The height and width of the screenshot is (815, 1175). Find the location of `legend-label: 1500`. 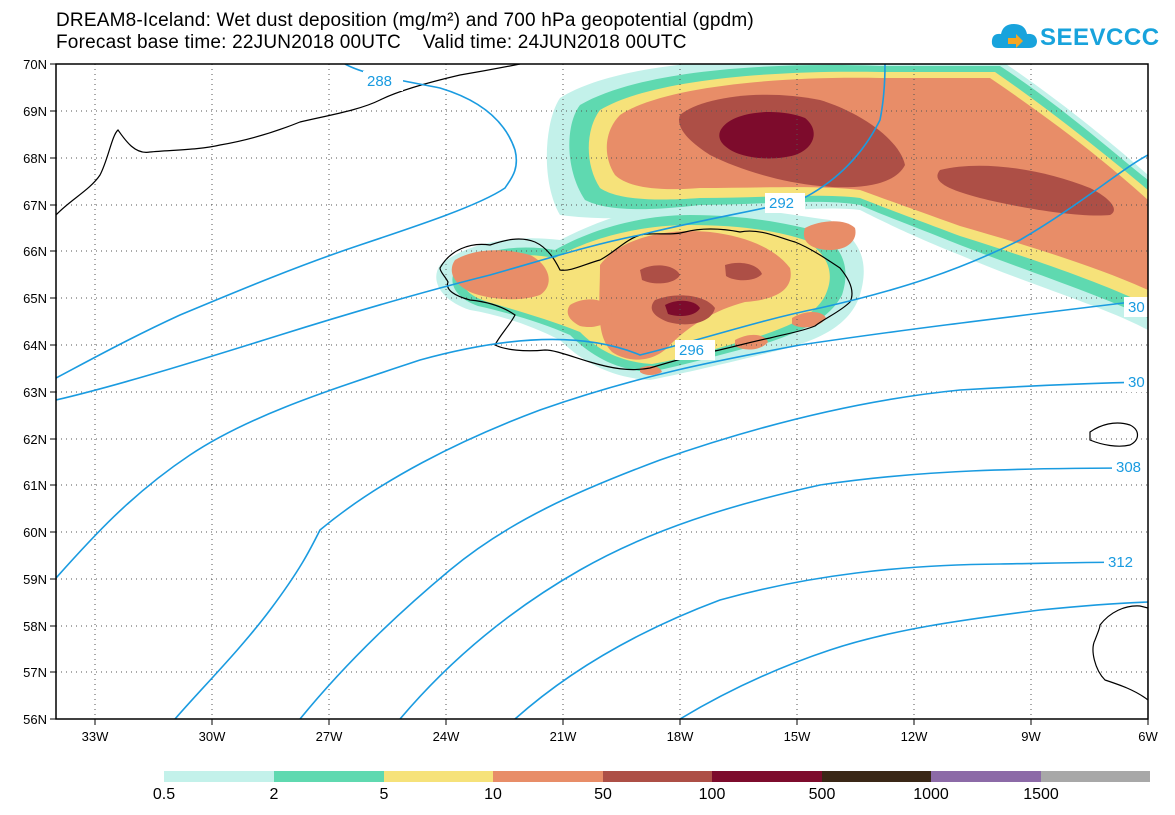

legend-label: 1500 is located at coordinates (1041, 794).